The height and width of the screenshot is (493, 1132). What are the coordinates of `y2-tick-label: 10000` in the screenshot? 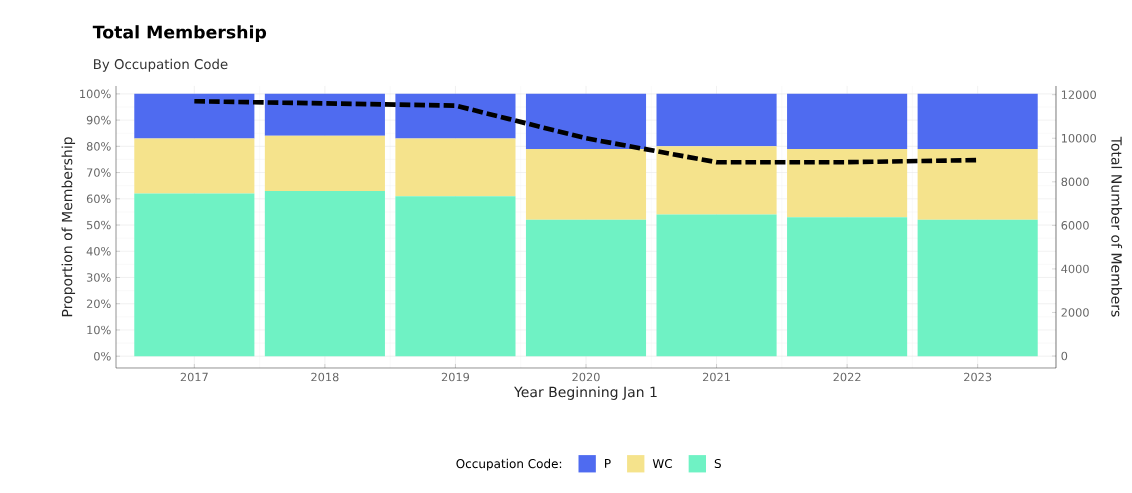 It's located at (1079, 138).